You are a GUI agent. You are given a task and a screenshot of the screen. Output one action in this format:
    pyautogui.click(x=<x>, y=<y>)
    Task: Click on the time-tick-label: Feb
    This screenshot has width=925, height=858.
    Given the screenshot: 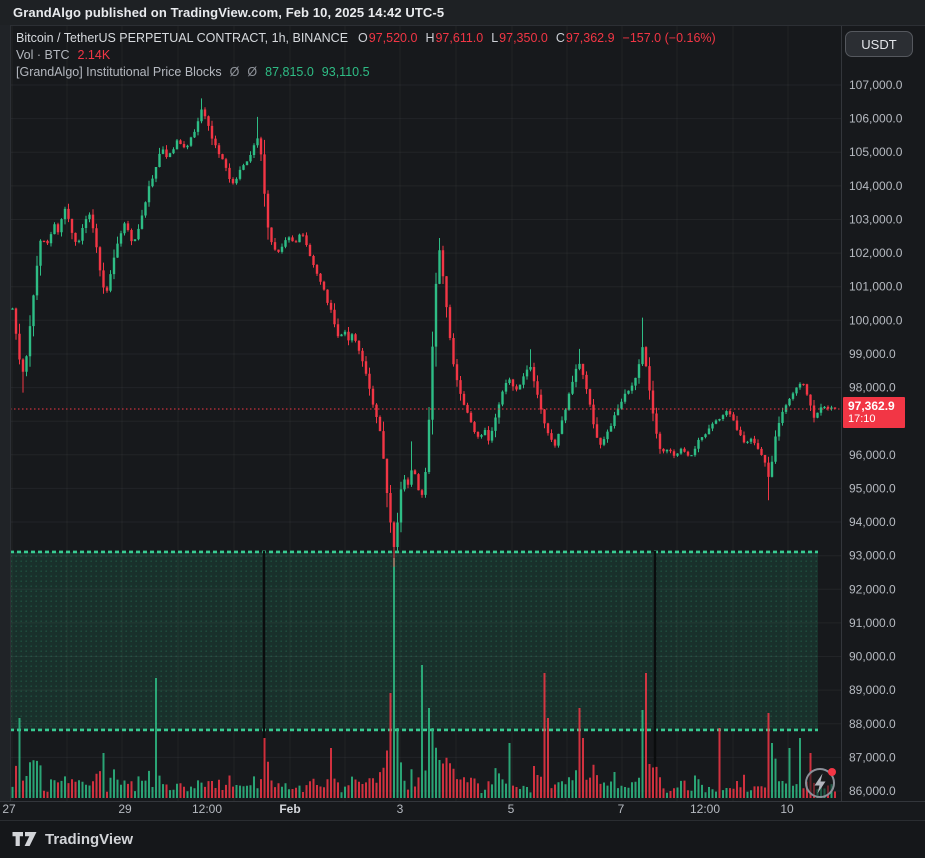 What is the action you would take?
    pyautogui.click(x=289, y=809)
    